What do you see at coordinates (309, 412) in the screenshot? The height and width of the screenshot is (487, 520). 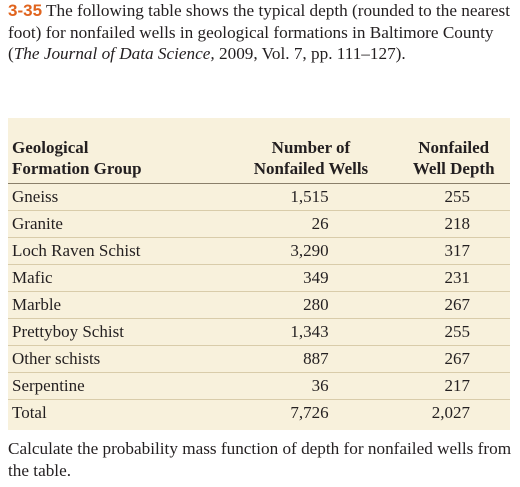 I see `wells-cell: 7,726` at bounding box center [309, 412].